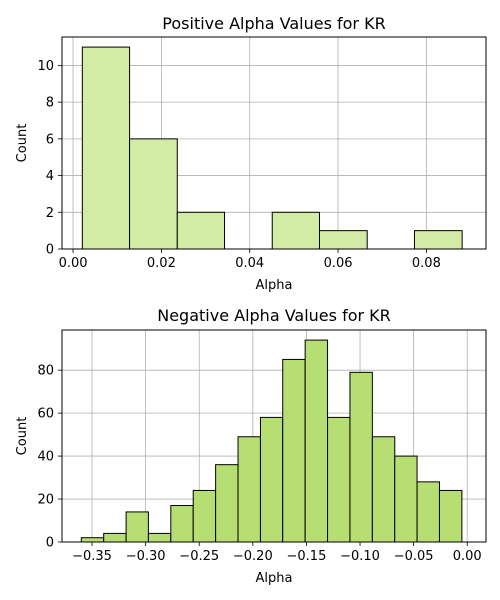  I want to click on y-tick-label: 6, so click(50, 139).